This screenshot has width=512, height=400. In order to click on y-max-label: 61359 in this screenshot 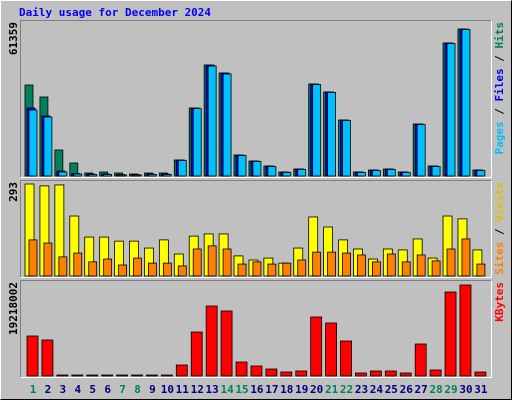, I will do `click(13, 38)`.